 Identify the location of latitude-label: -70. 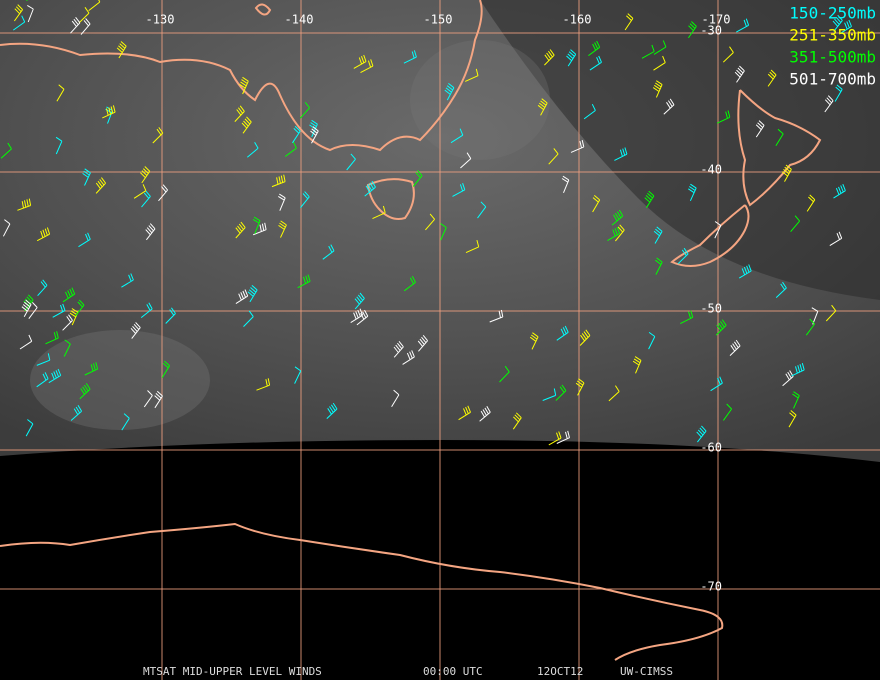
(711, 587).